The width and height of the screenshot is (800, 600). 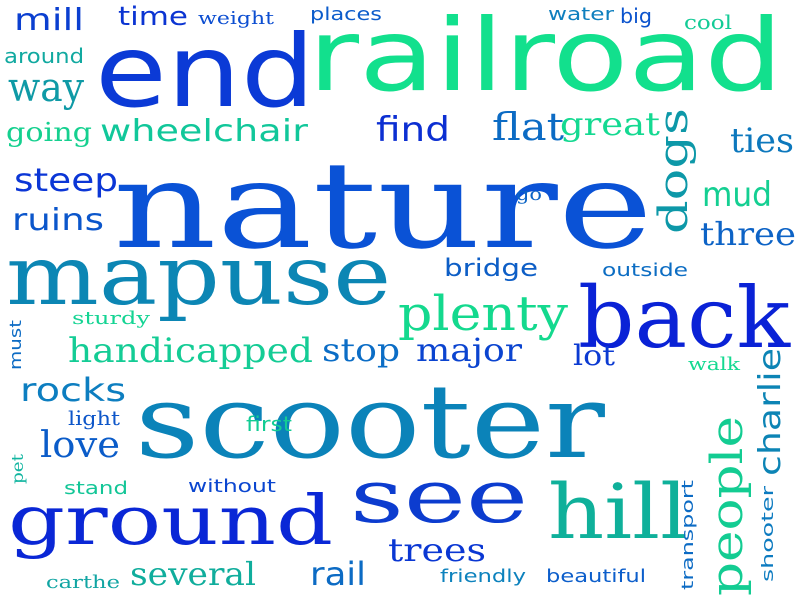 What do you see at coordinates (370, 422) in the screenshot?
I see `word-scooter: scooter` at bounding box center [370, 422].